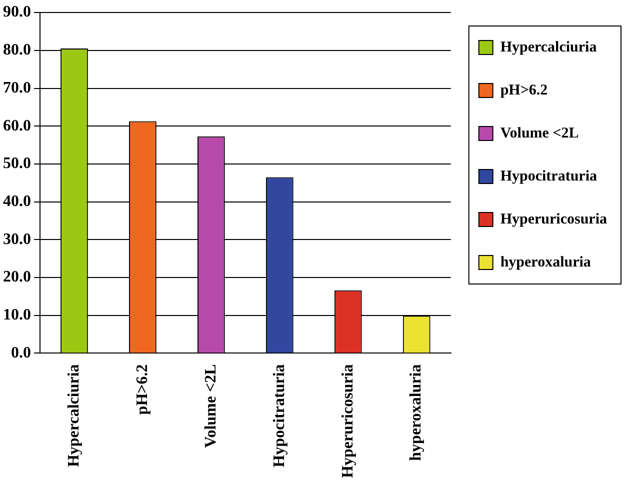 This screenshot has width=625, height=481. I want to click on y-tick-label: 30.0, so click(17, 239).